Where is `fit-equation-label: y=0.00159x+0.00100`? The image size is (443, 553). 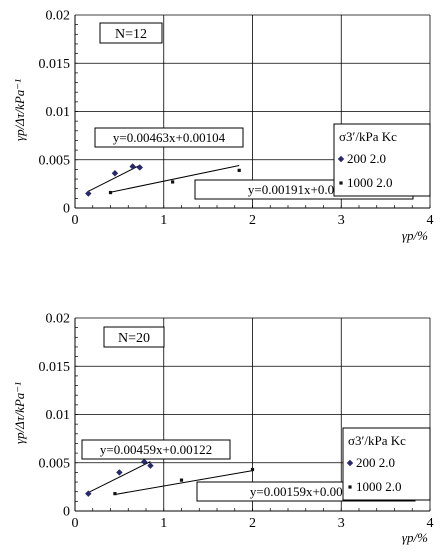 fit-equation-label: y=0.00159x+0.00100 is located at coordinates (306, 491).